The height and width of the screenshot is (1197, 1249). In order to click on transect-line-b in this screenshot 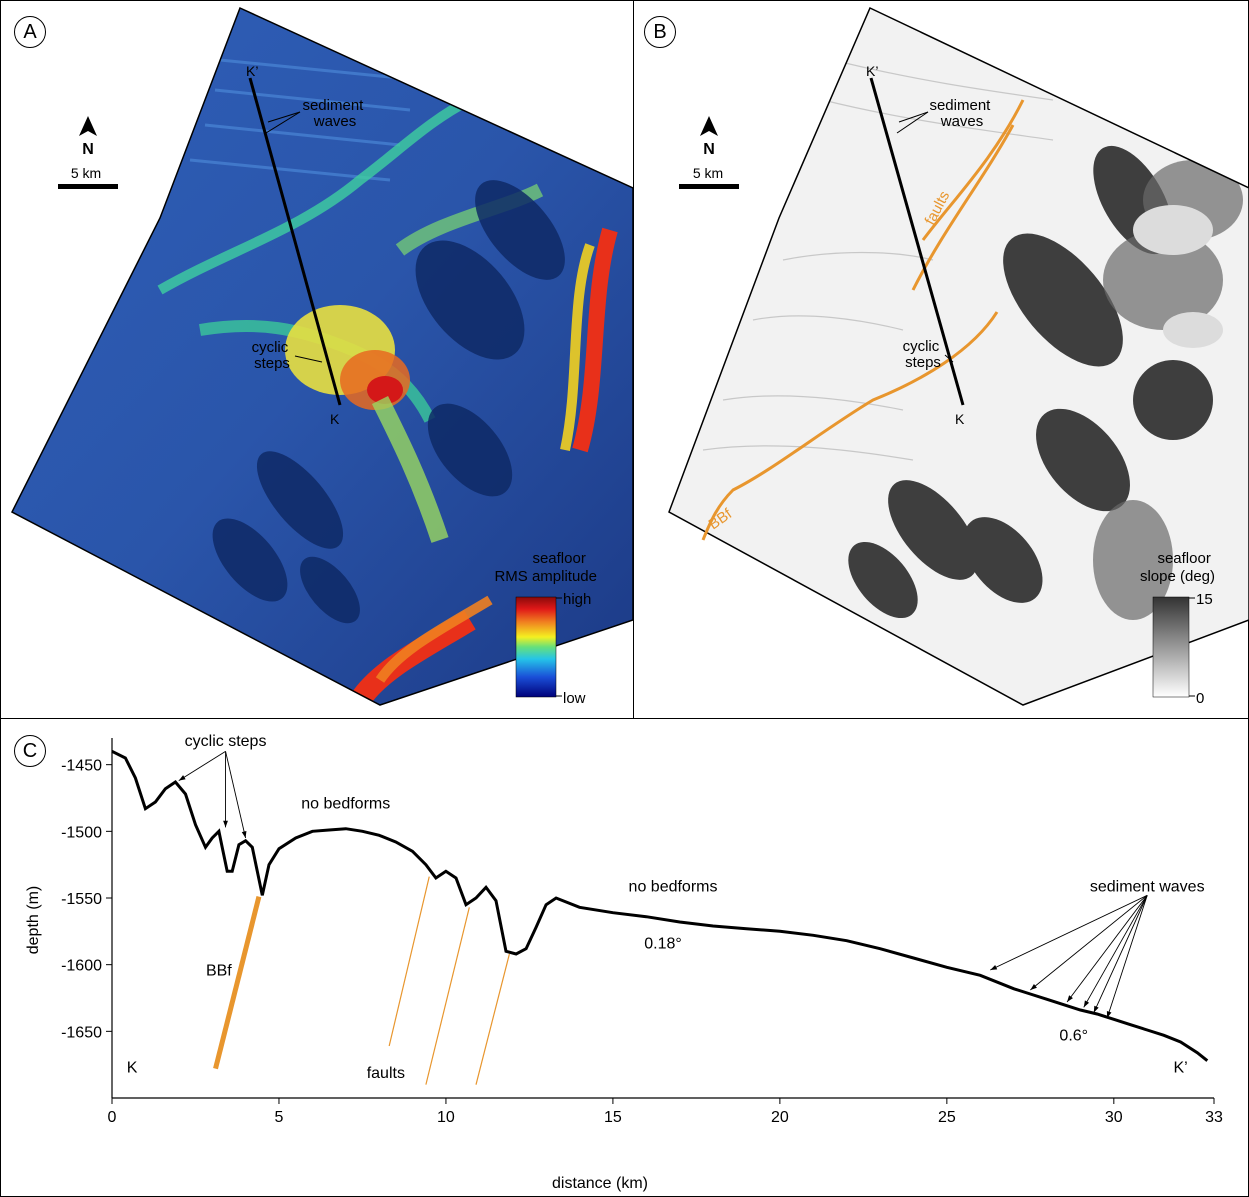, I will do `click(917, 241)`.